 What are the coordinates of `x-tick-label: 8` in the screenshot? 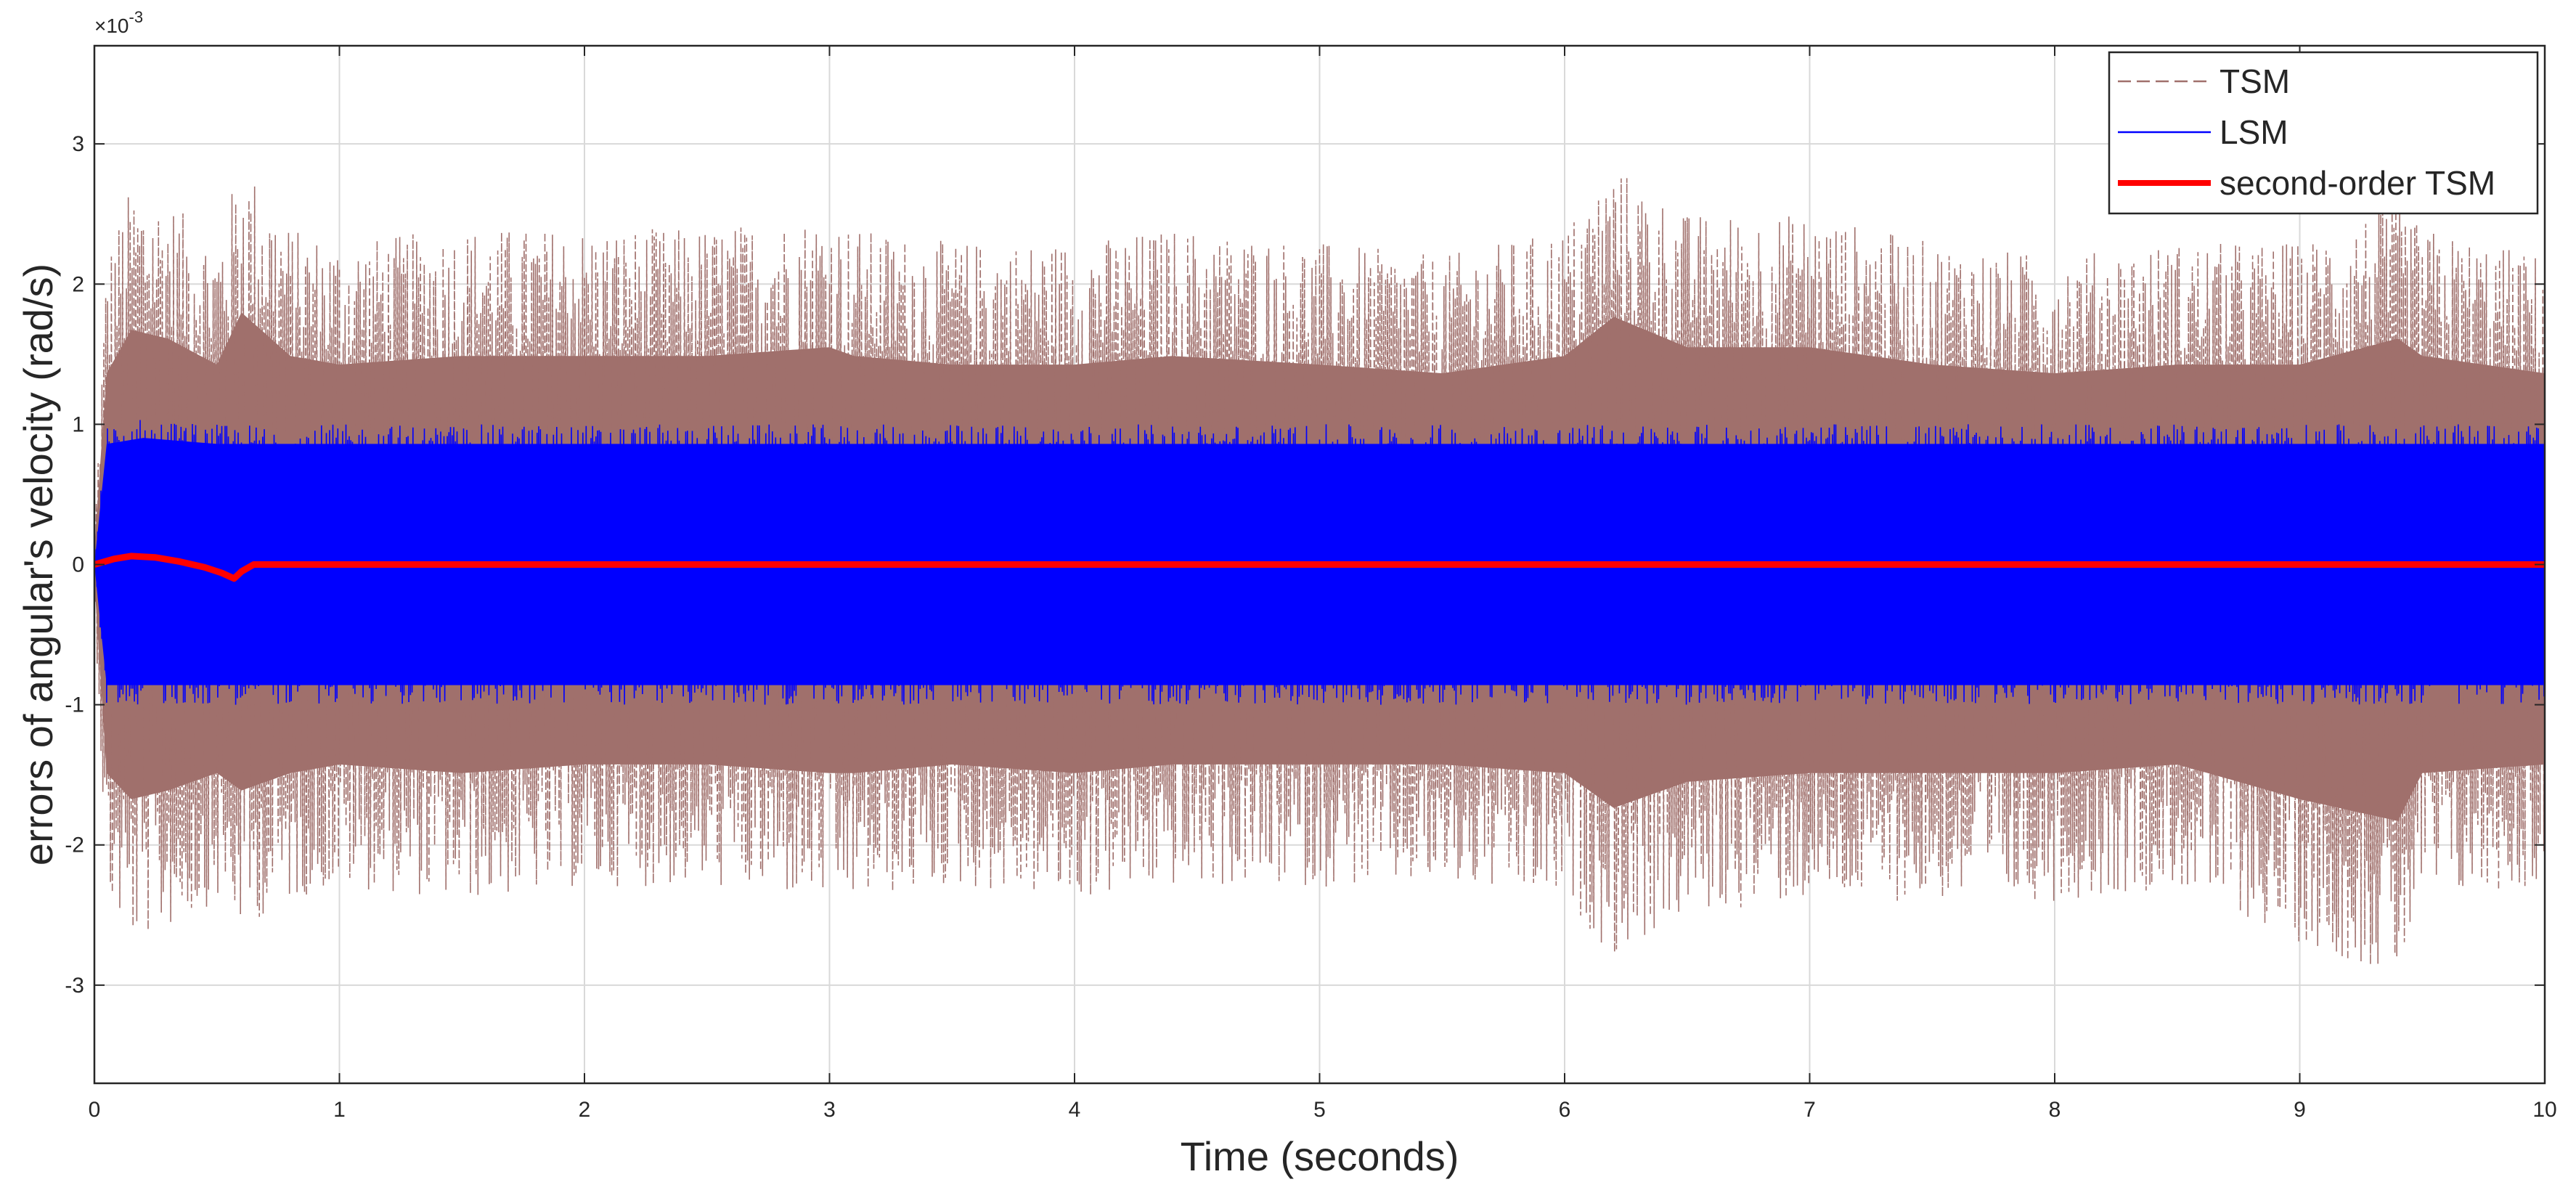 It's located at (2055, 1110).